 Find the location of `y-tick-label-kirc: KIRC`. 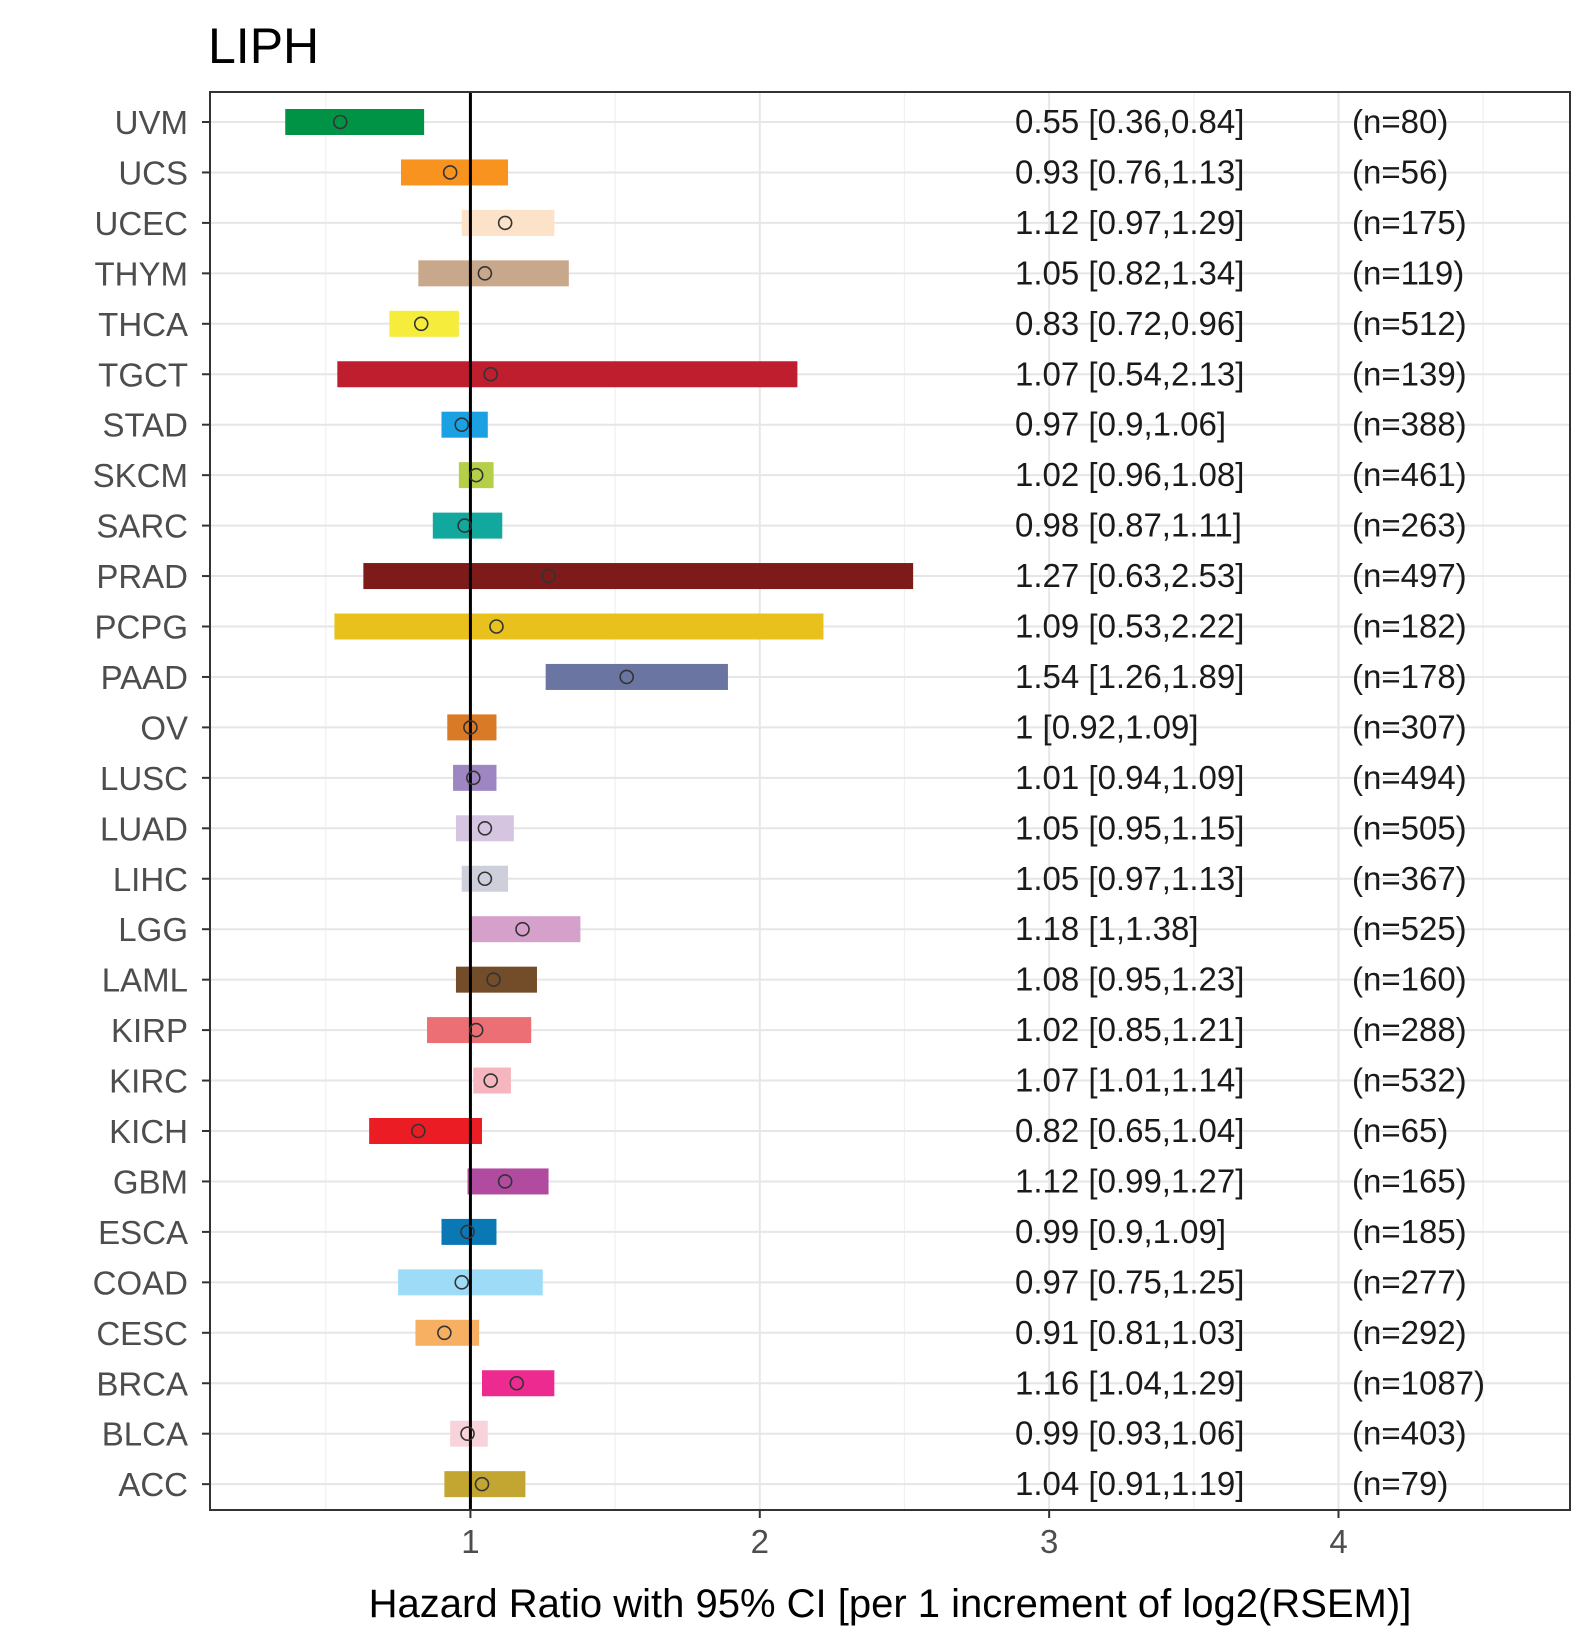

y-tick-label-kirc: KIRC is located at coordinates (148, 1081).